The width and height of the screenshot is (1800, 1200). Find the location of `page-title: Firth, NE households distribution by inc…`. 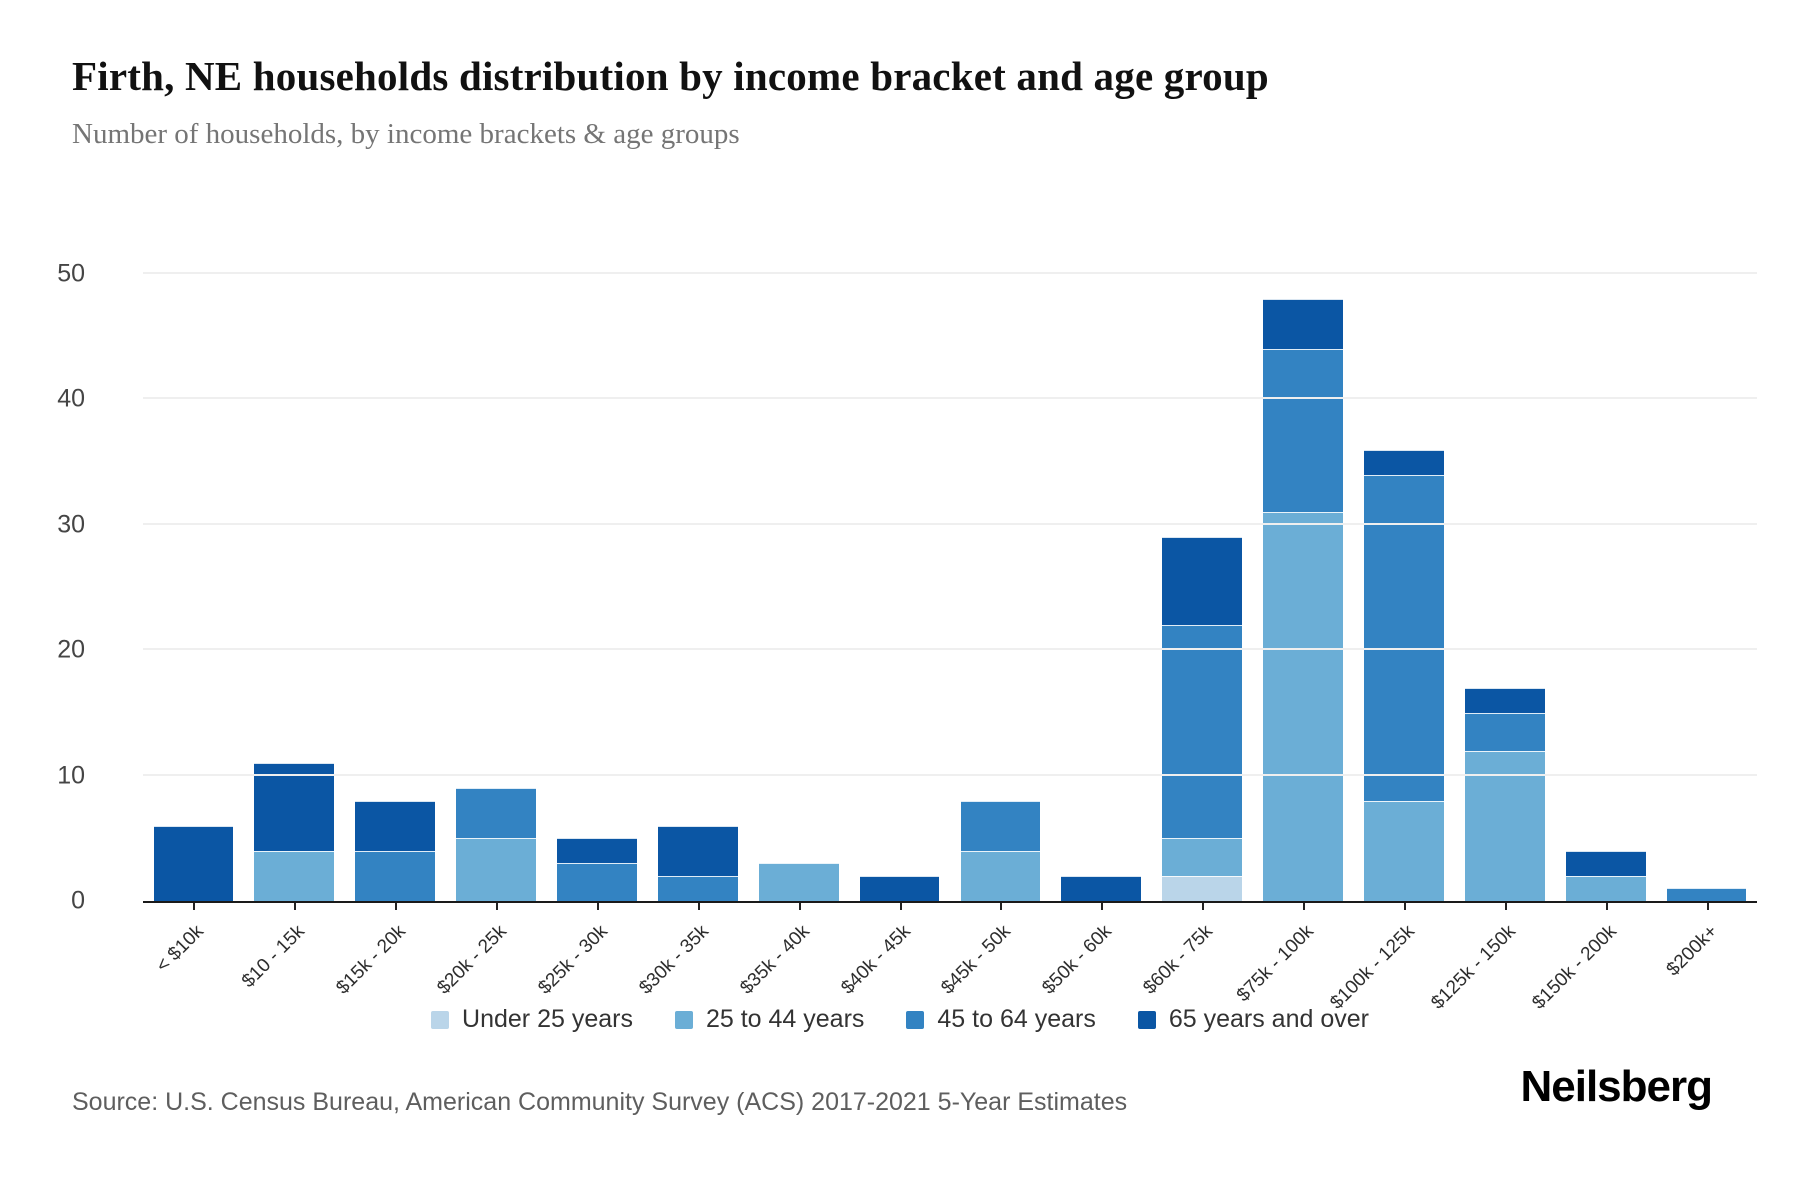

page-title: Firth, NE households distribution by inc… is located at coordinates (670, 76).